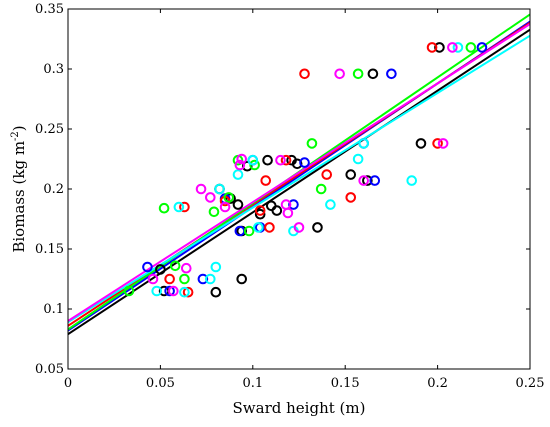  I want to click on y-axis-label-main: Biomass (kg m, so click(19, 197).